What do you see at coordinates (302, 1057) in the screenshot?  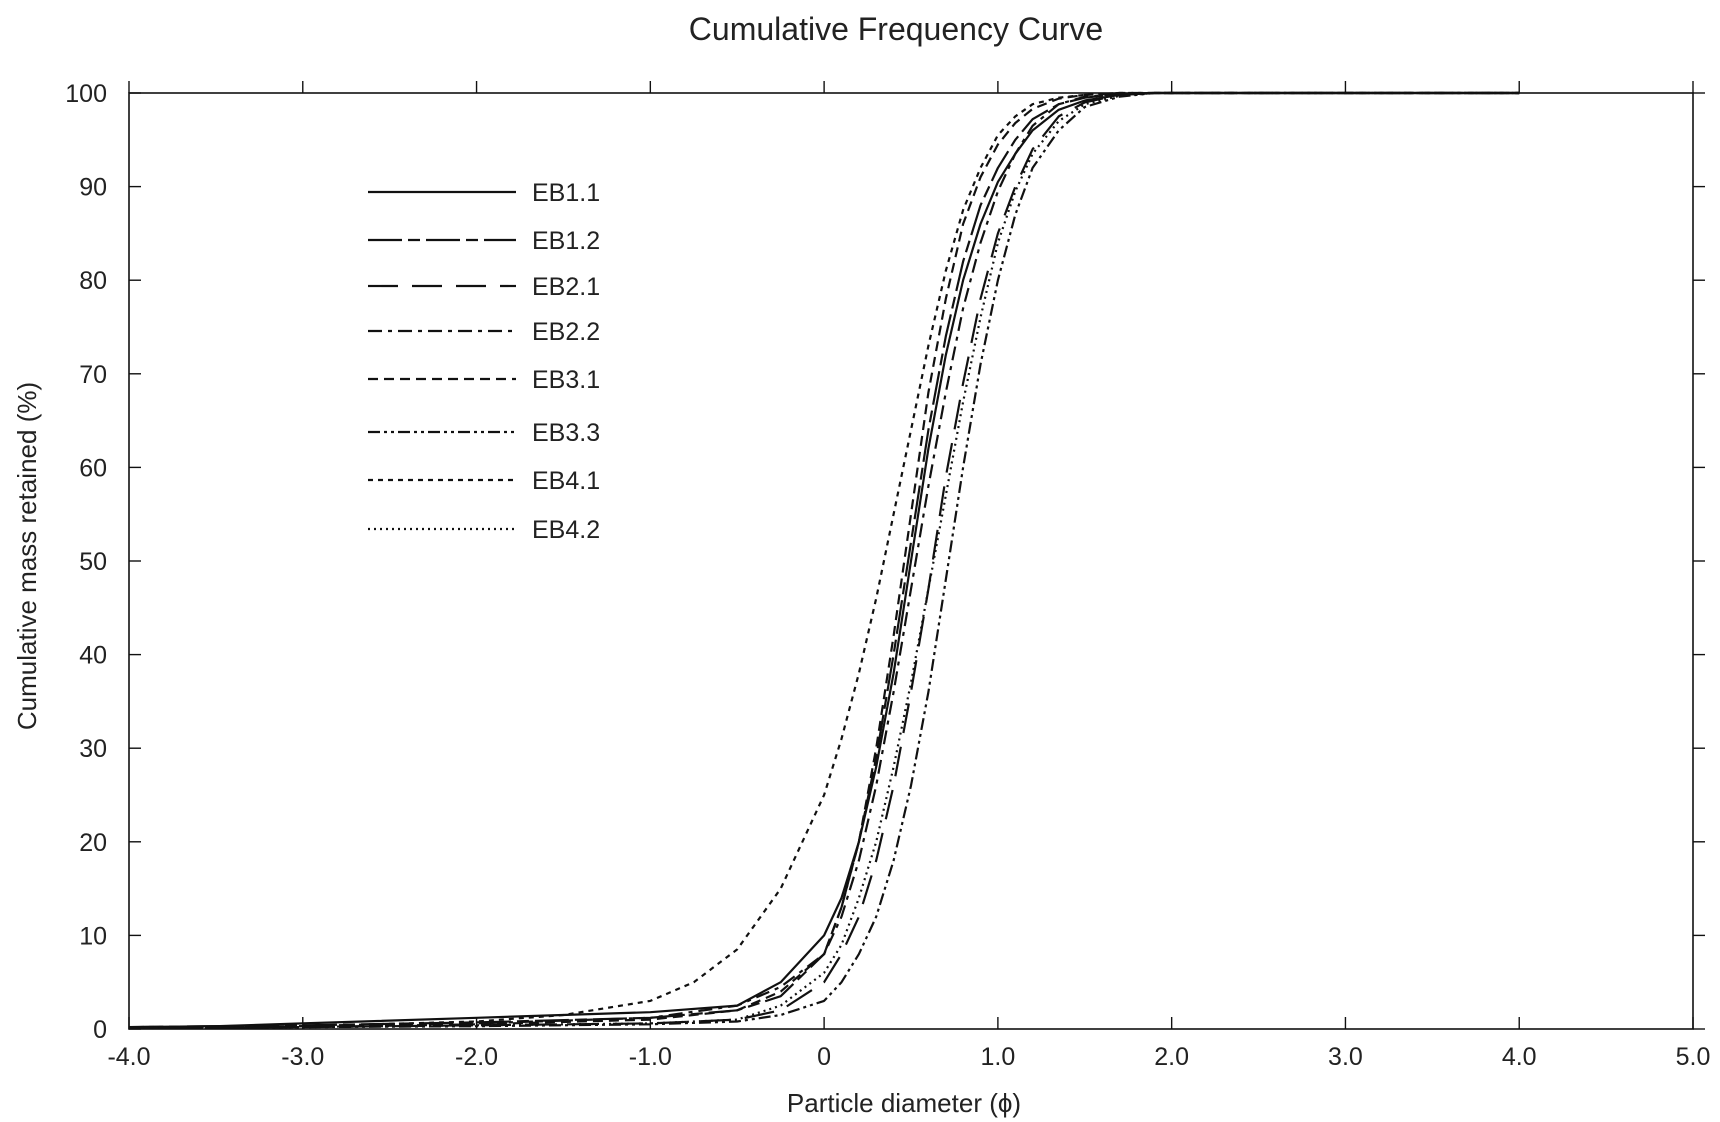 I see `x-tick-label: -3.0` at bounding box center [302, 1057].